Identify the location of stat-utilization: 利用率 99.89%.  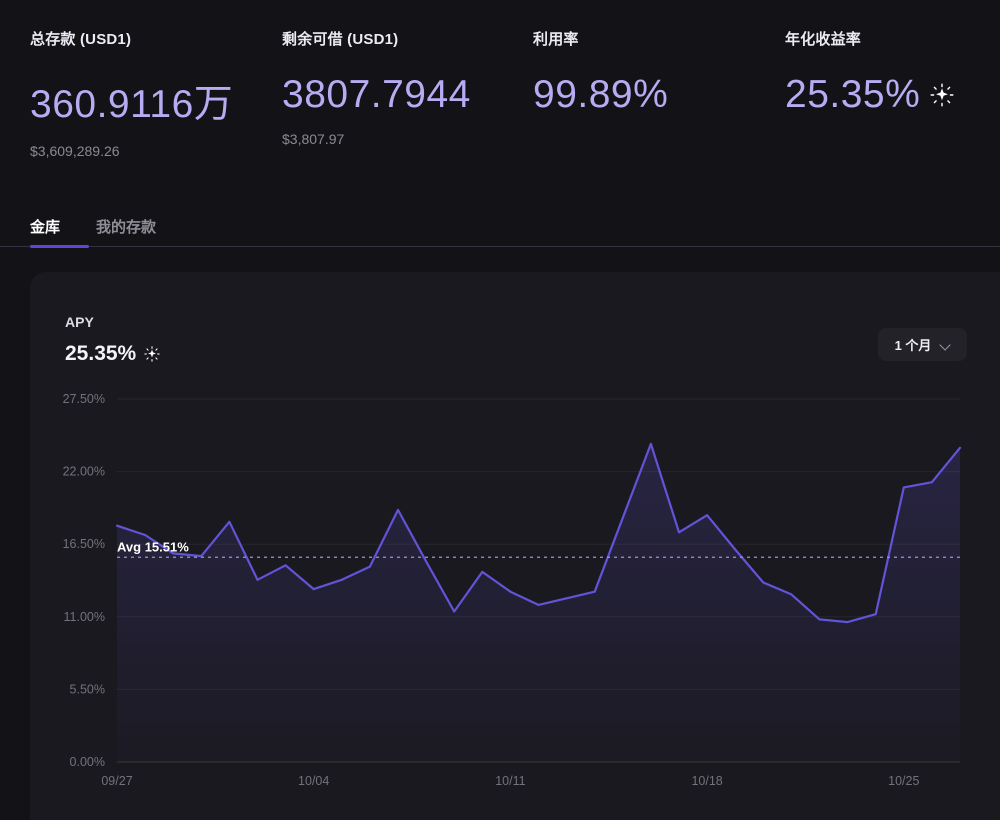
(600, 72).